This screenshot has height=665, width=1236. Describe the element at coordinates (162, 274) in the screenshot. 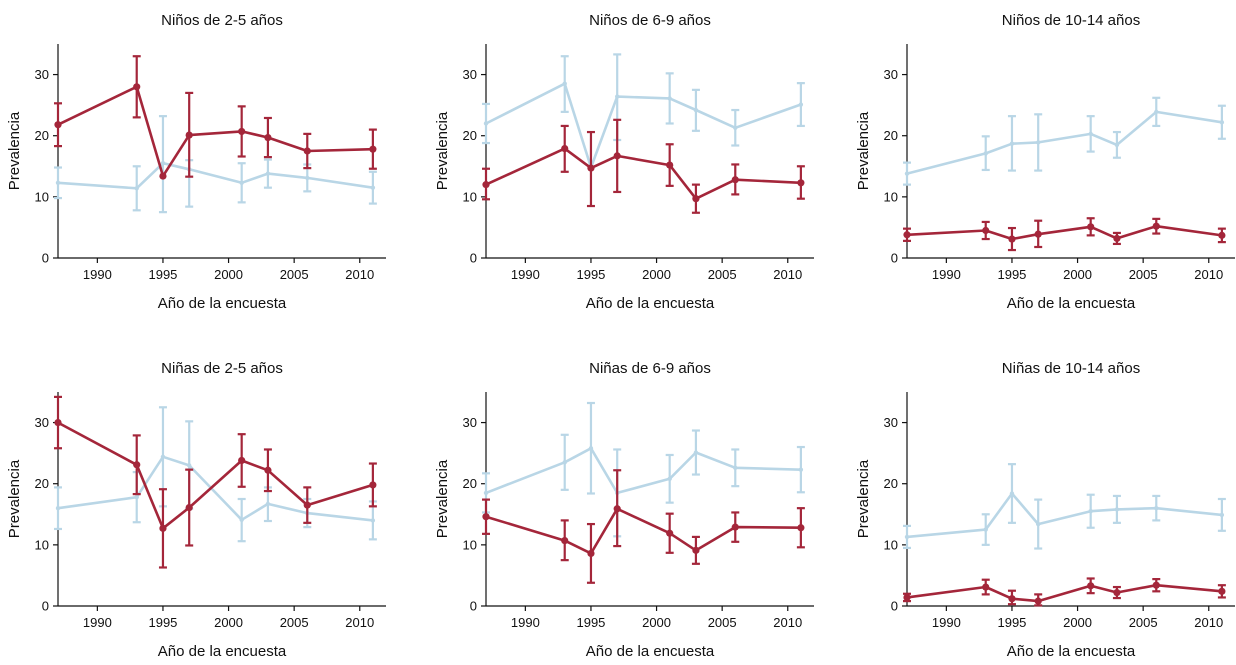

I see `chart-0-x-tick-label: 1995` at that location.